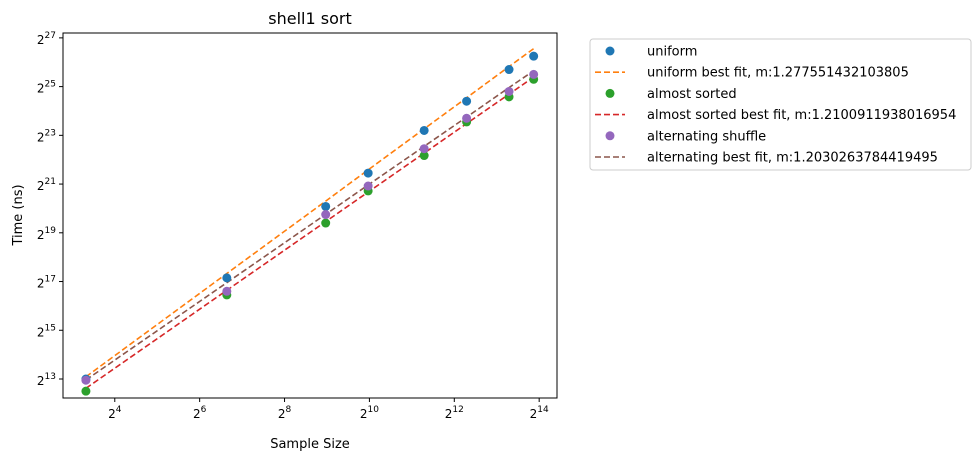 The image size is (979, 459). I want to click on legend-label: uniform best fit, m:1.277551432103805, so click(778, 73).